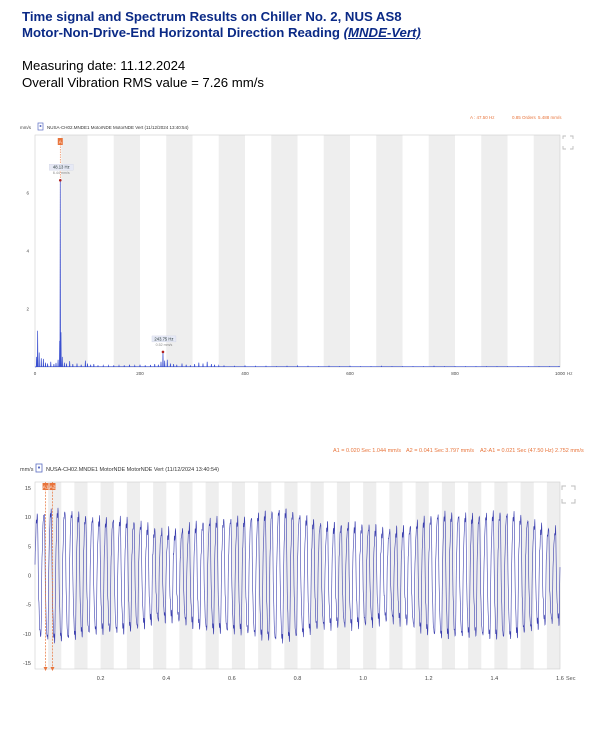 This screenshot has width=597, height=730. I want to click on spectrum-x-tick-label: 600, so click(350, 373).